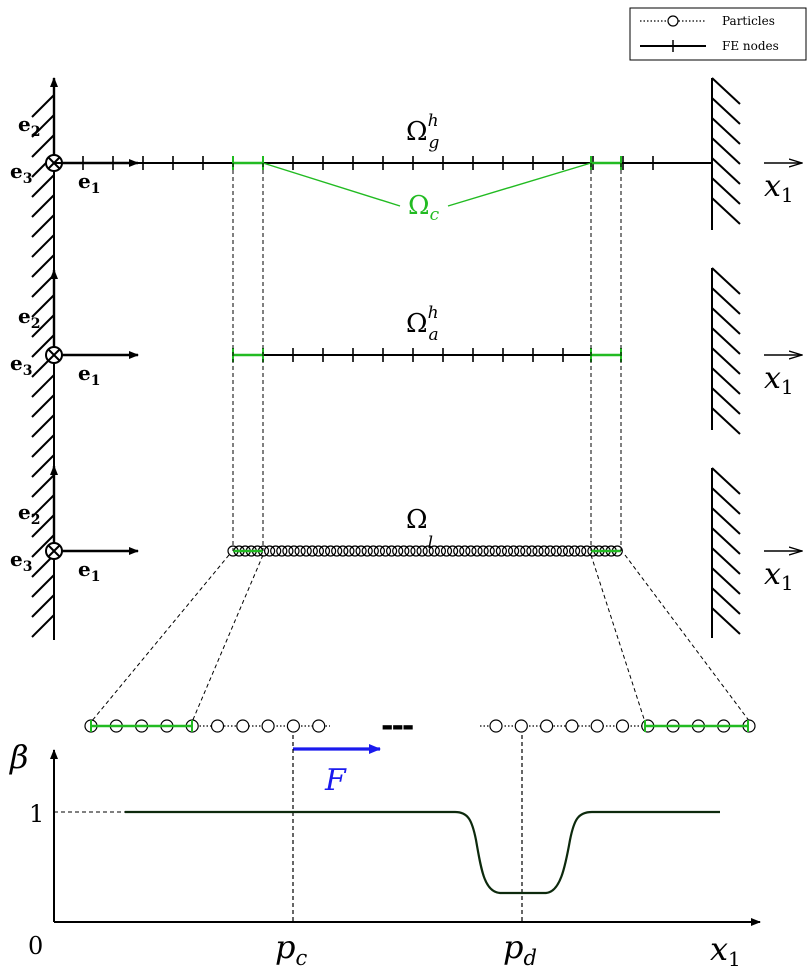 The height and width of the screenshot is (974, 812). I want to click on legend-particles-label: Particles, so click(748, 21).